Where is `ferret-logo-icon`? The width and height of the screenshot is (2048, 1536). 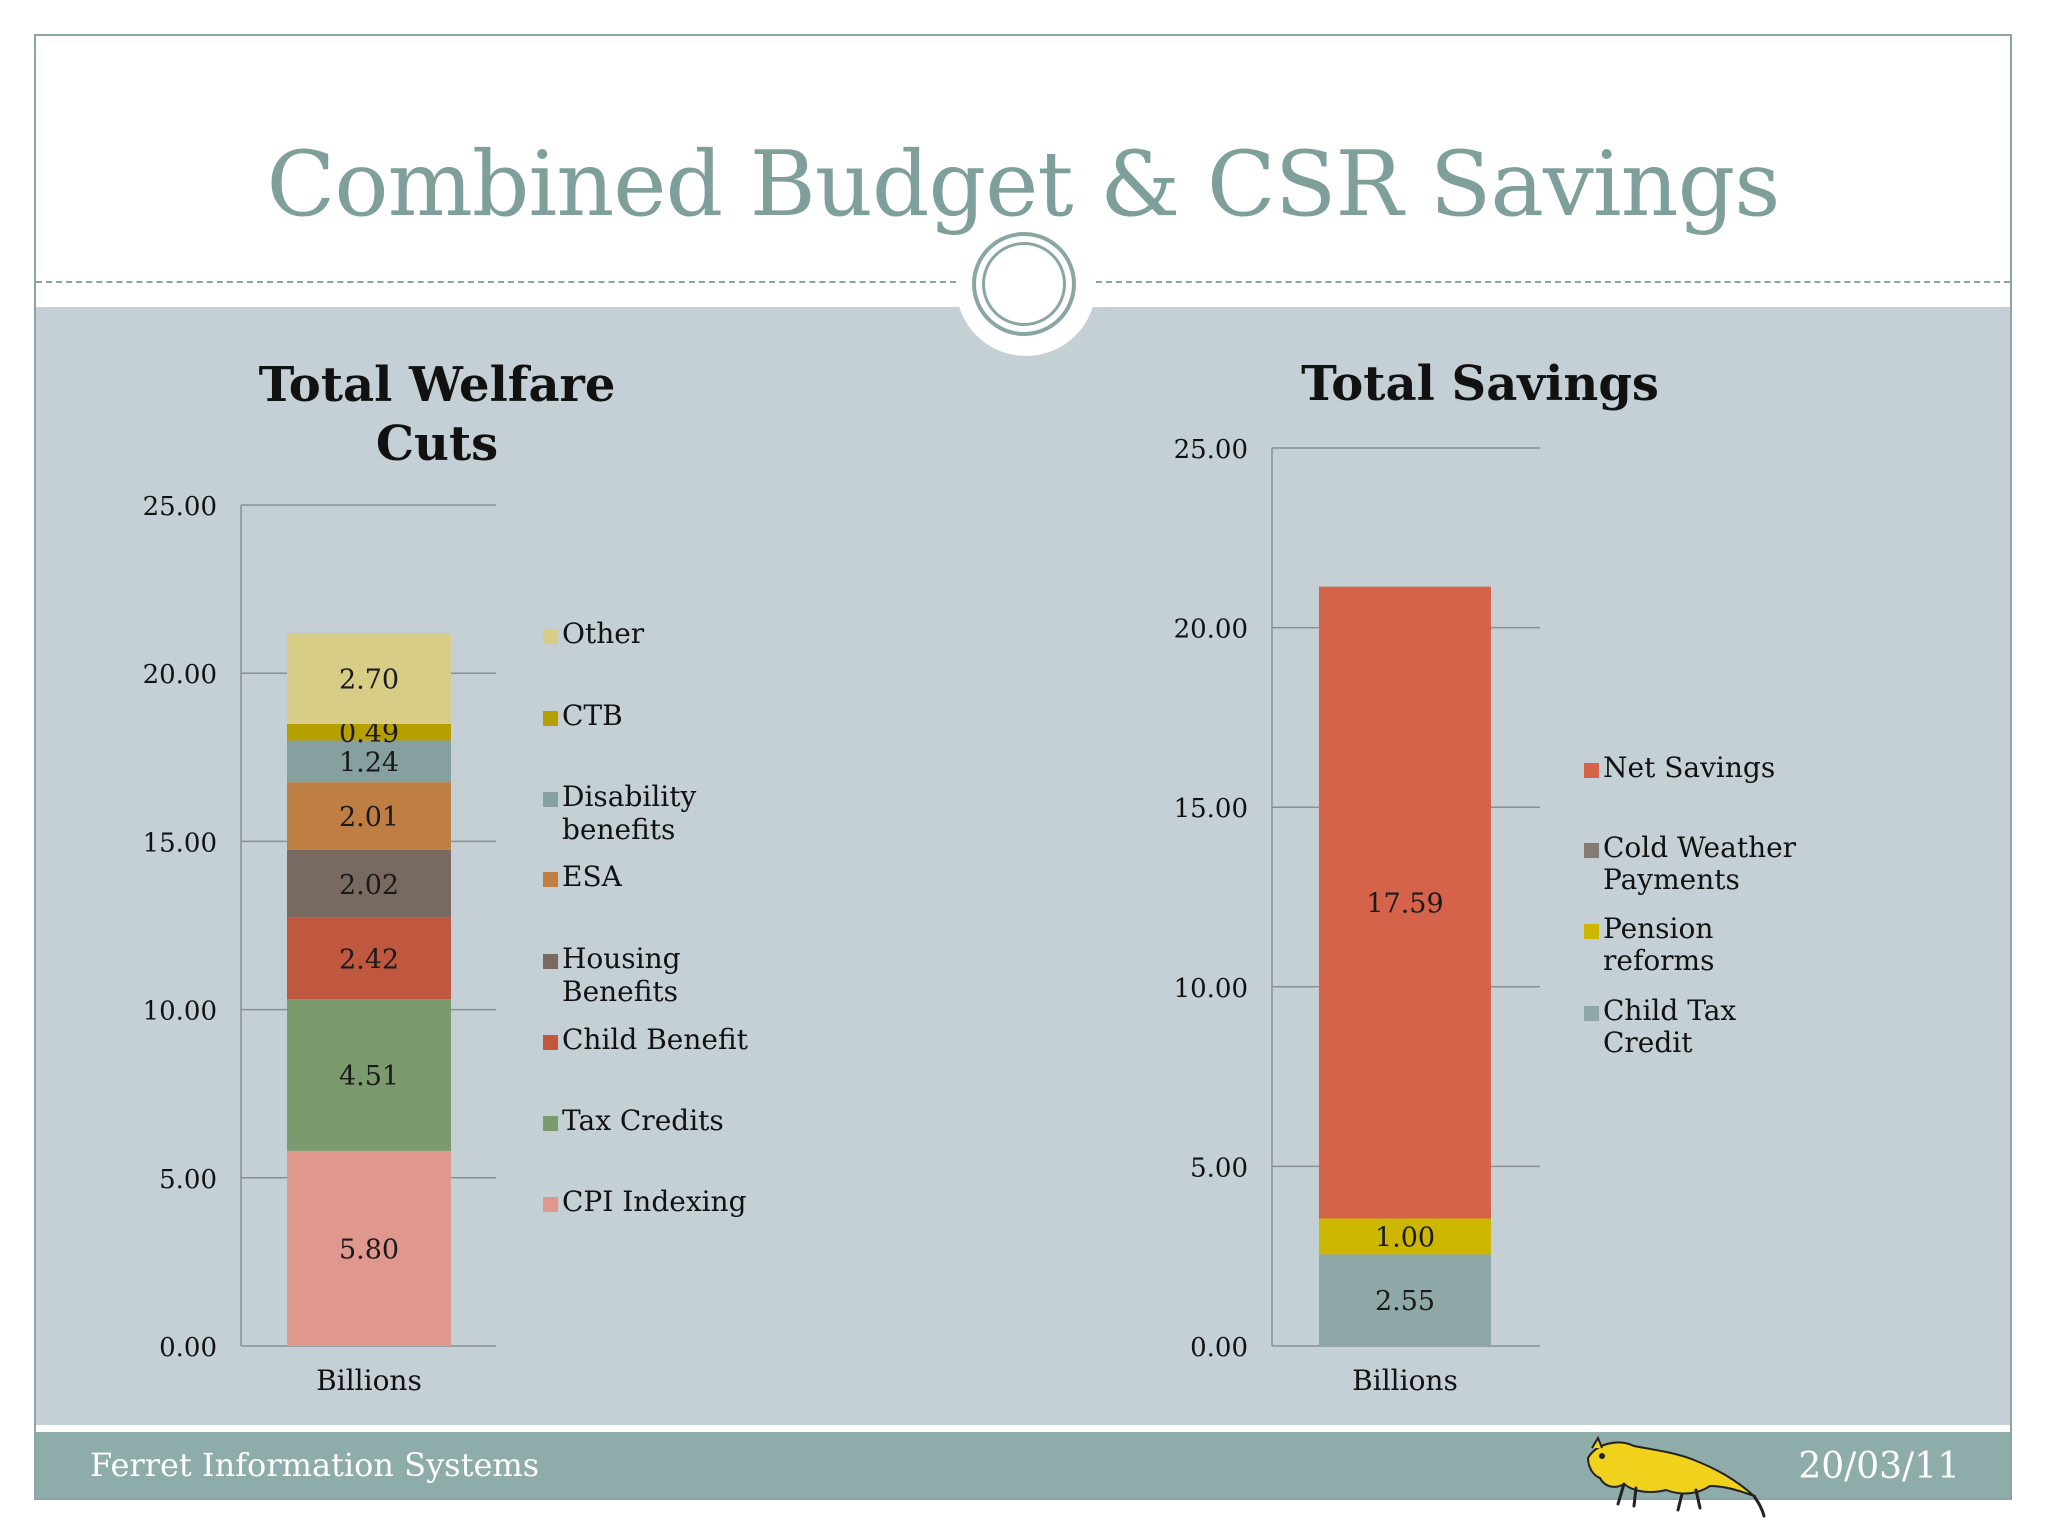
ferret-logo-icon is located at coordinates (1676, 1476).